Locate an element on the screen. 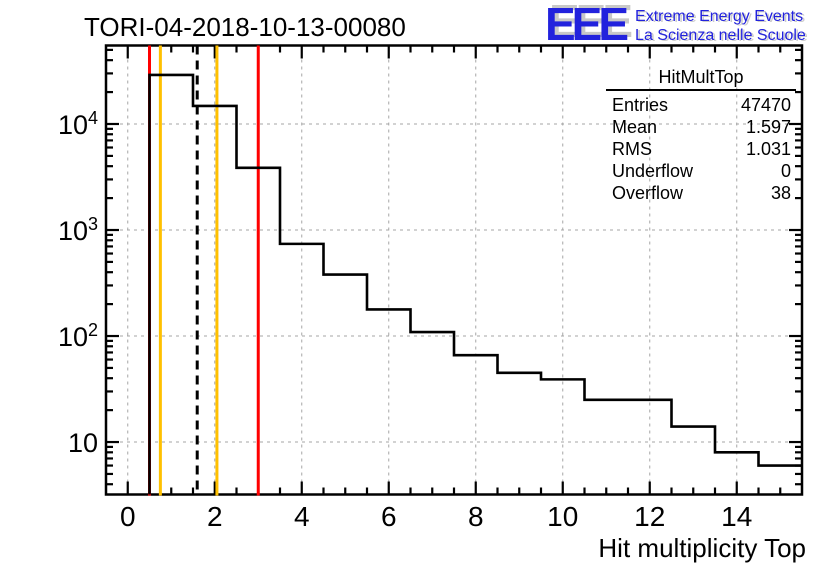 The width and height of the screenshot is (836, 572). y-tick-label: 10⁴ is located at coordinates (78, 124).